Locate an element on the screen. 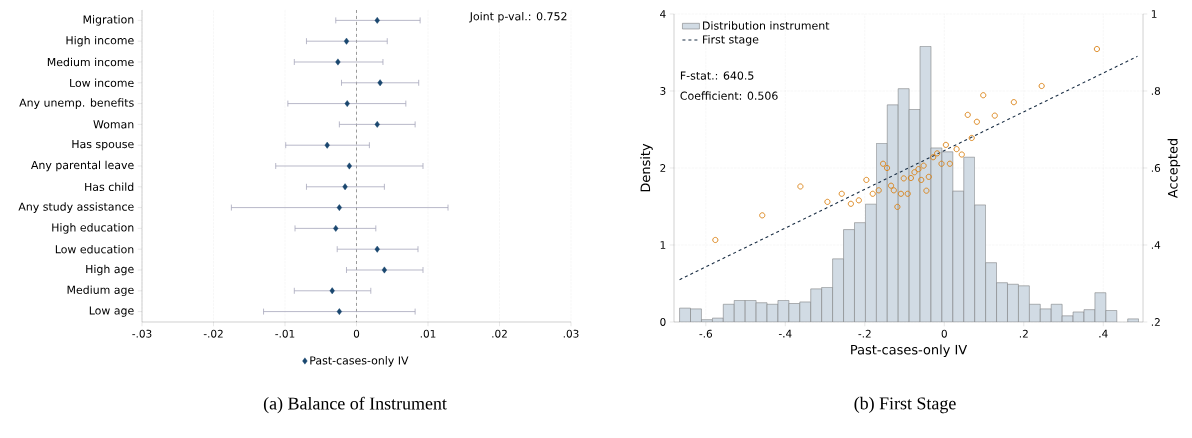 This screenshot has height=438, width=1192. y2-tick-label: .6 is located at coordinates (1156, 168).